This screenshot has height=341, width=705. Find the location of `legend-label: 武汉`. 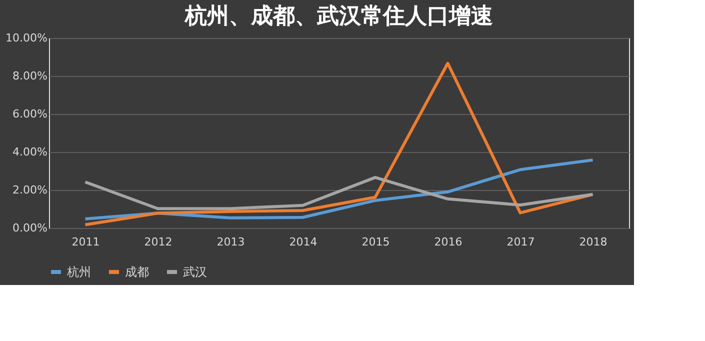

legend-label: 武汉 is located at coordinates (195, 272).